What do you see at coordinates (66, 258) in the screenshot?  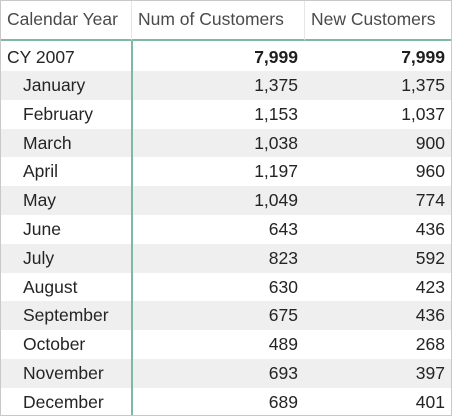 I see `row-label: July` at bounding box center [66, 258].